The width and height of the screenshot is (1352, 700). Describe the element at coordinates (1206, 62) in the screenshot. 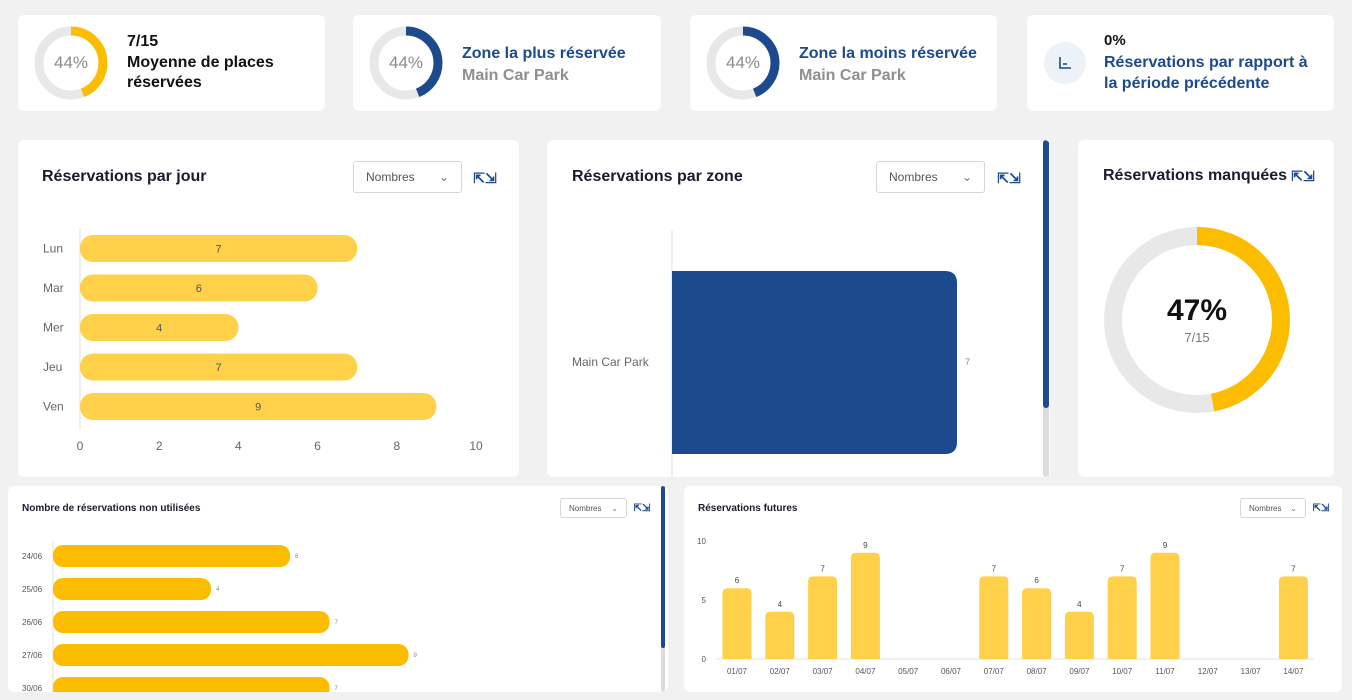

I see `kpi-label-line1: Réservations par rapport à` at that location.